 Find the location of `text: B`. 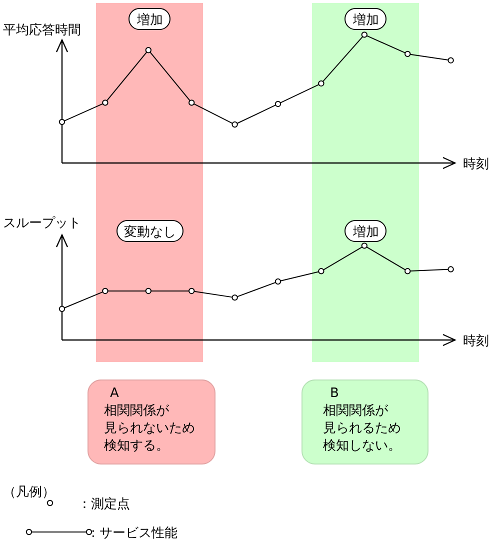

text: B is located at coordinates (334, 393).